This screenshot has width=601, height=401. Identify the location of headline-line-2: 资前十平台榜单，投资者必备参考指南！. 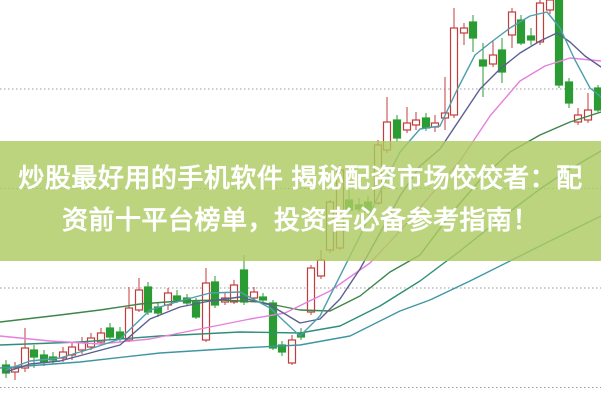
(300, 220).